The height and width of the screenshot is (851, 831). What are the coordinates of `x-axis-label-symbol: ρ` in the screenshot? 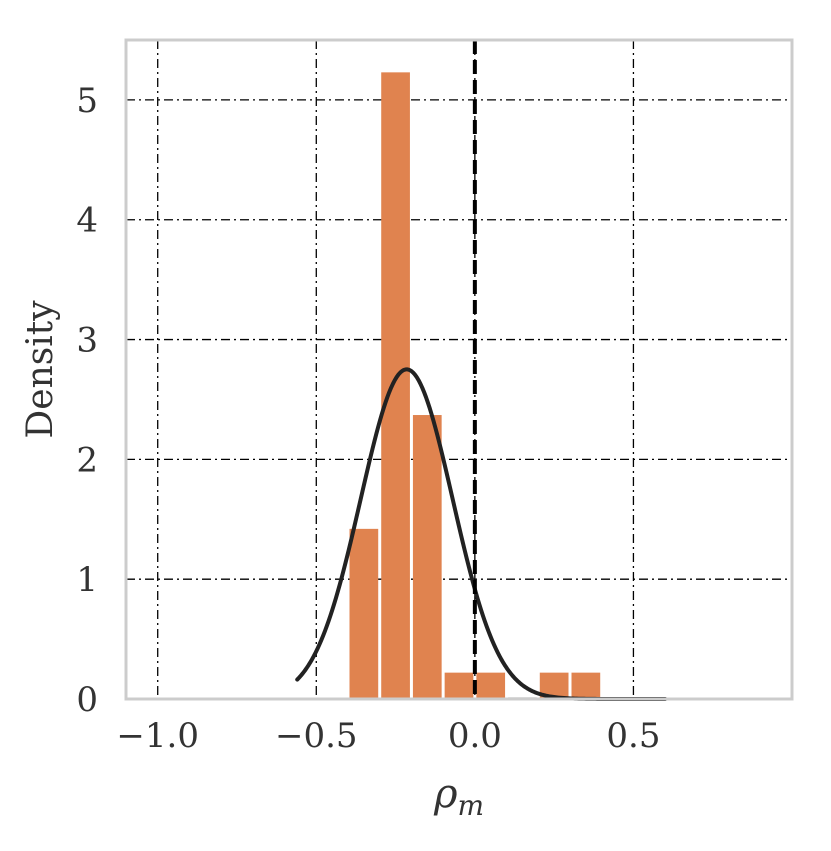 It's located at (445, 794).